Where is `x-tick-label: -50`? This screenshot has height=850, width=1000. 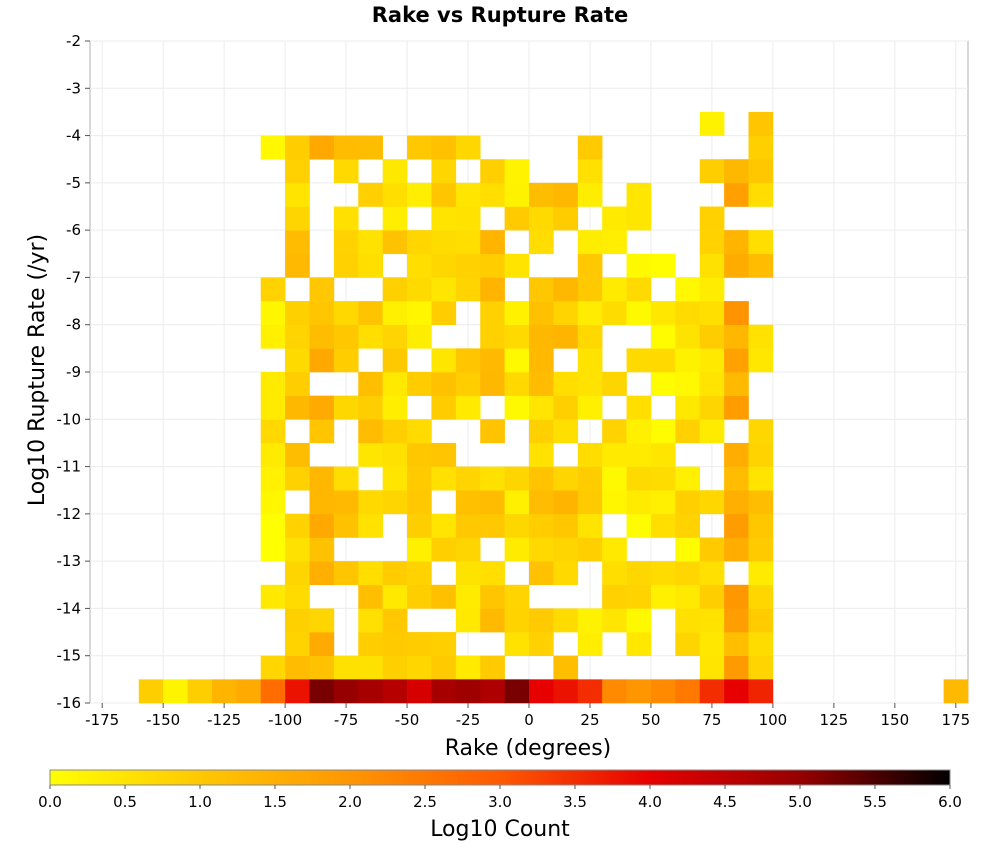 x-tick-label: -50 is located at coordinates (407, 720).